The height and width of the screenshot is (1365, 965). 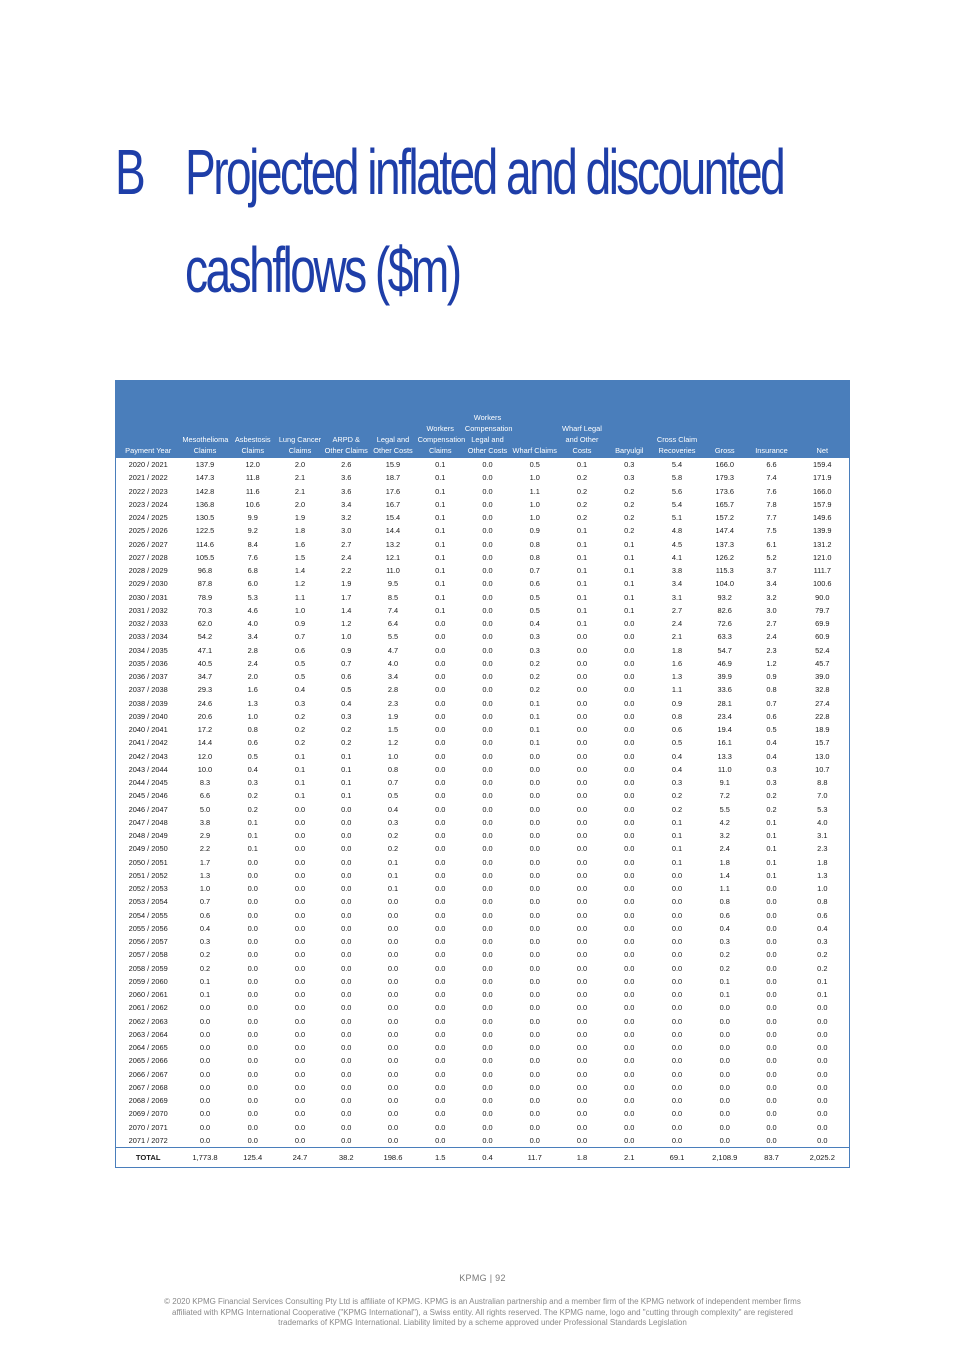 What do you see at coordinates (393, 557) in the screenshot?
I see `value-cell: 12.1` at bounding box center [393, 557].